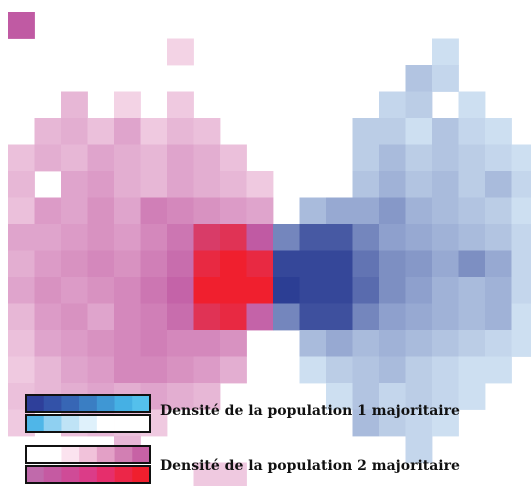 The height and width of the screenshot is (486, 531). I want to click on legend-swatch-border, so click(88, 403).